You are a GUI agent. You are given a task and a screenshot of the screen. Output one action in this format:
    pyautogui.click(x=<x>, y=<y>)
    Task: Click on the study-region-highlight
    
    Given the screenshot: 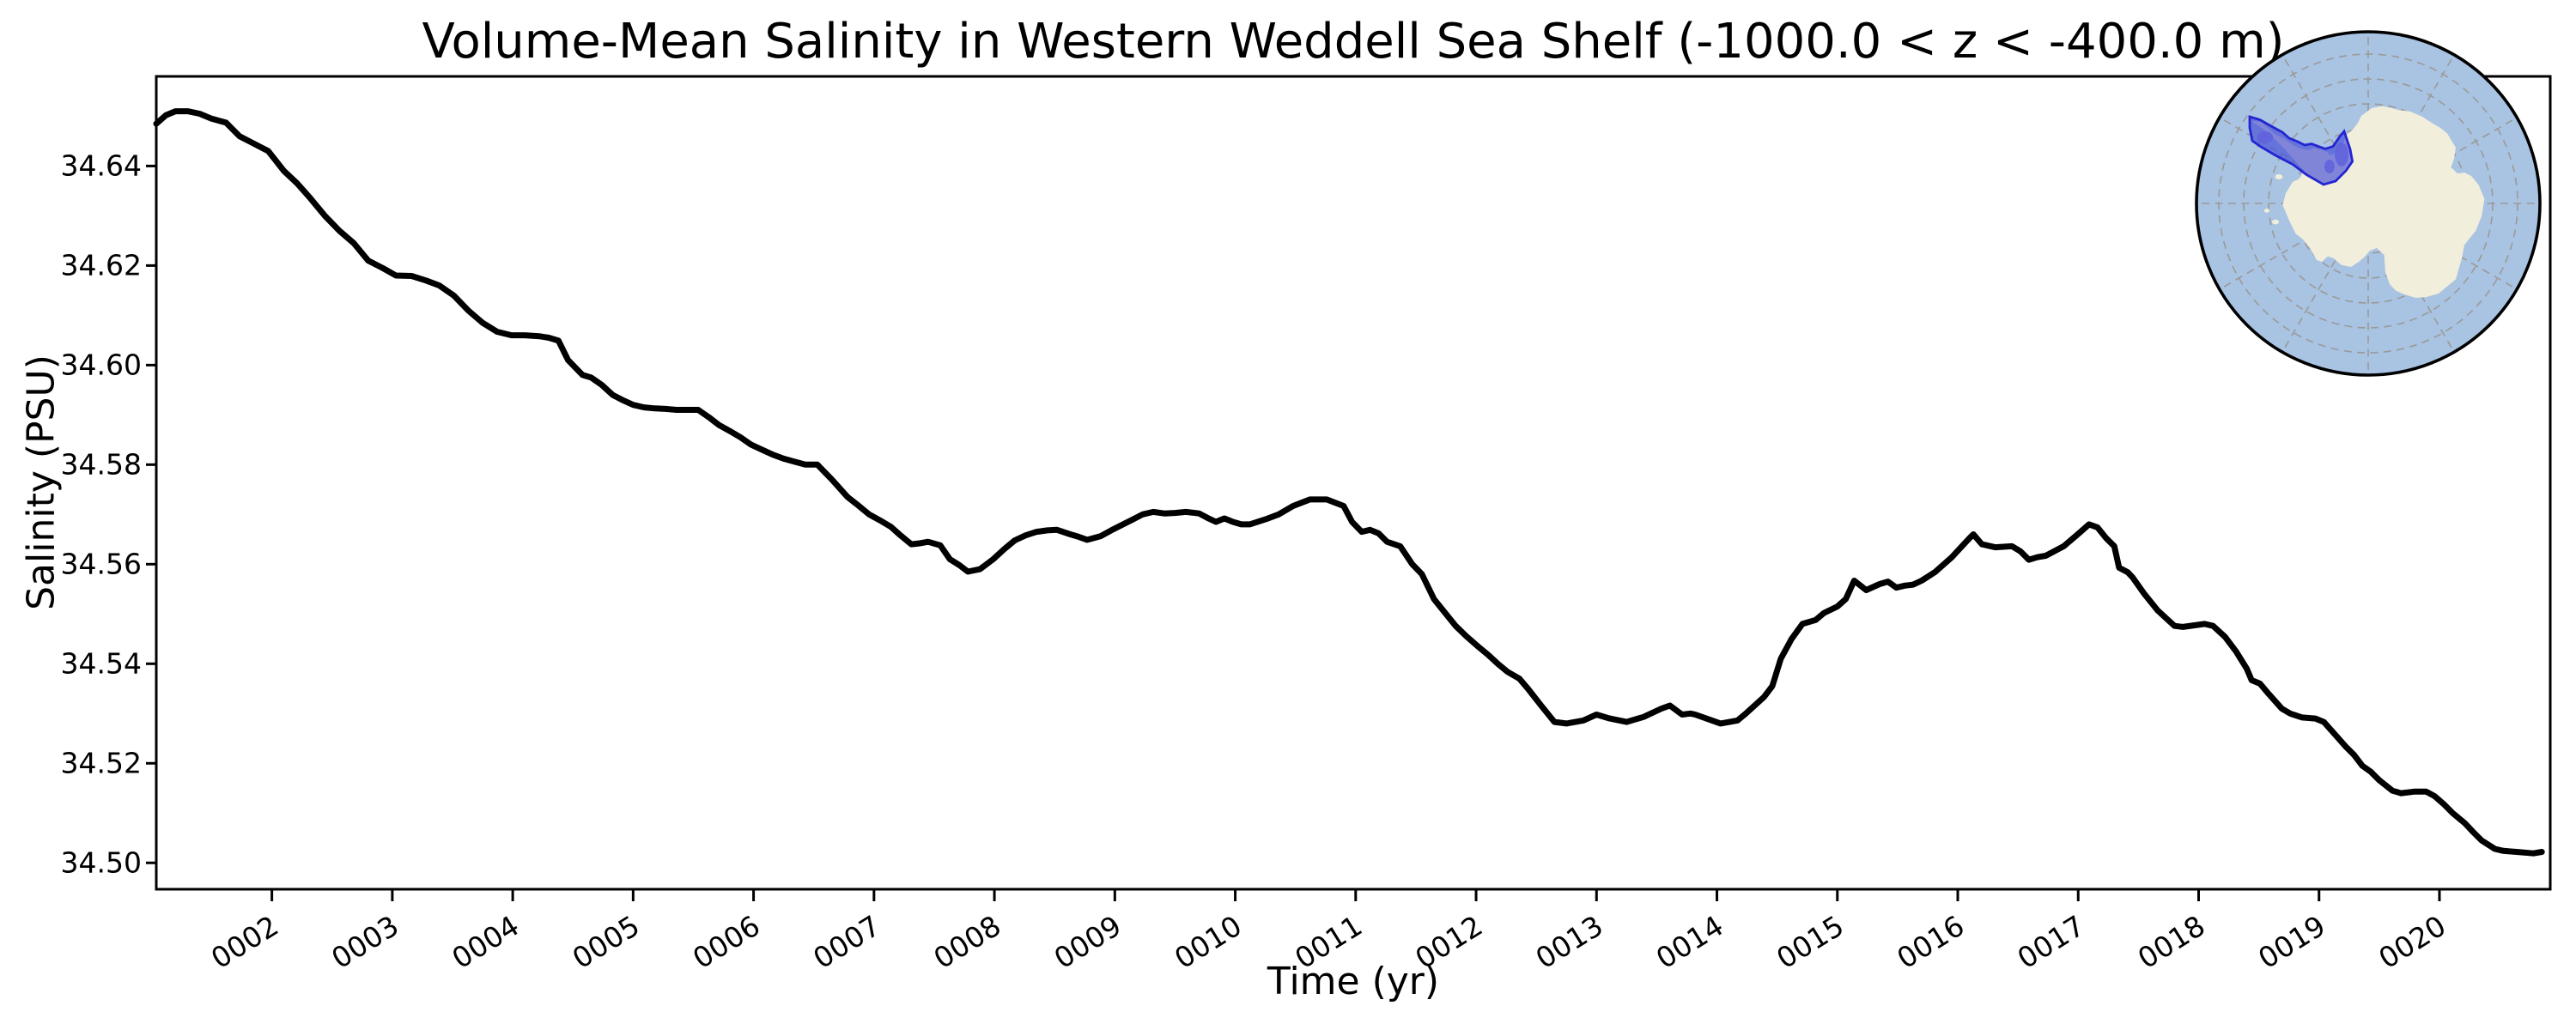 What is the action you would take?
    pyautogui.click(x=2301, y=150)
    